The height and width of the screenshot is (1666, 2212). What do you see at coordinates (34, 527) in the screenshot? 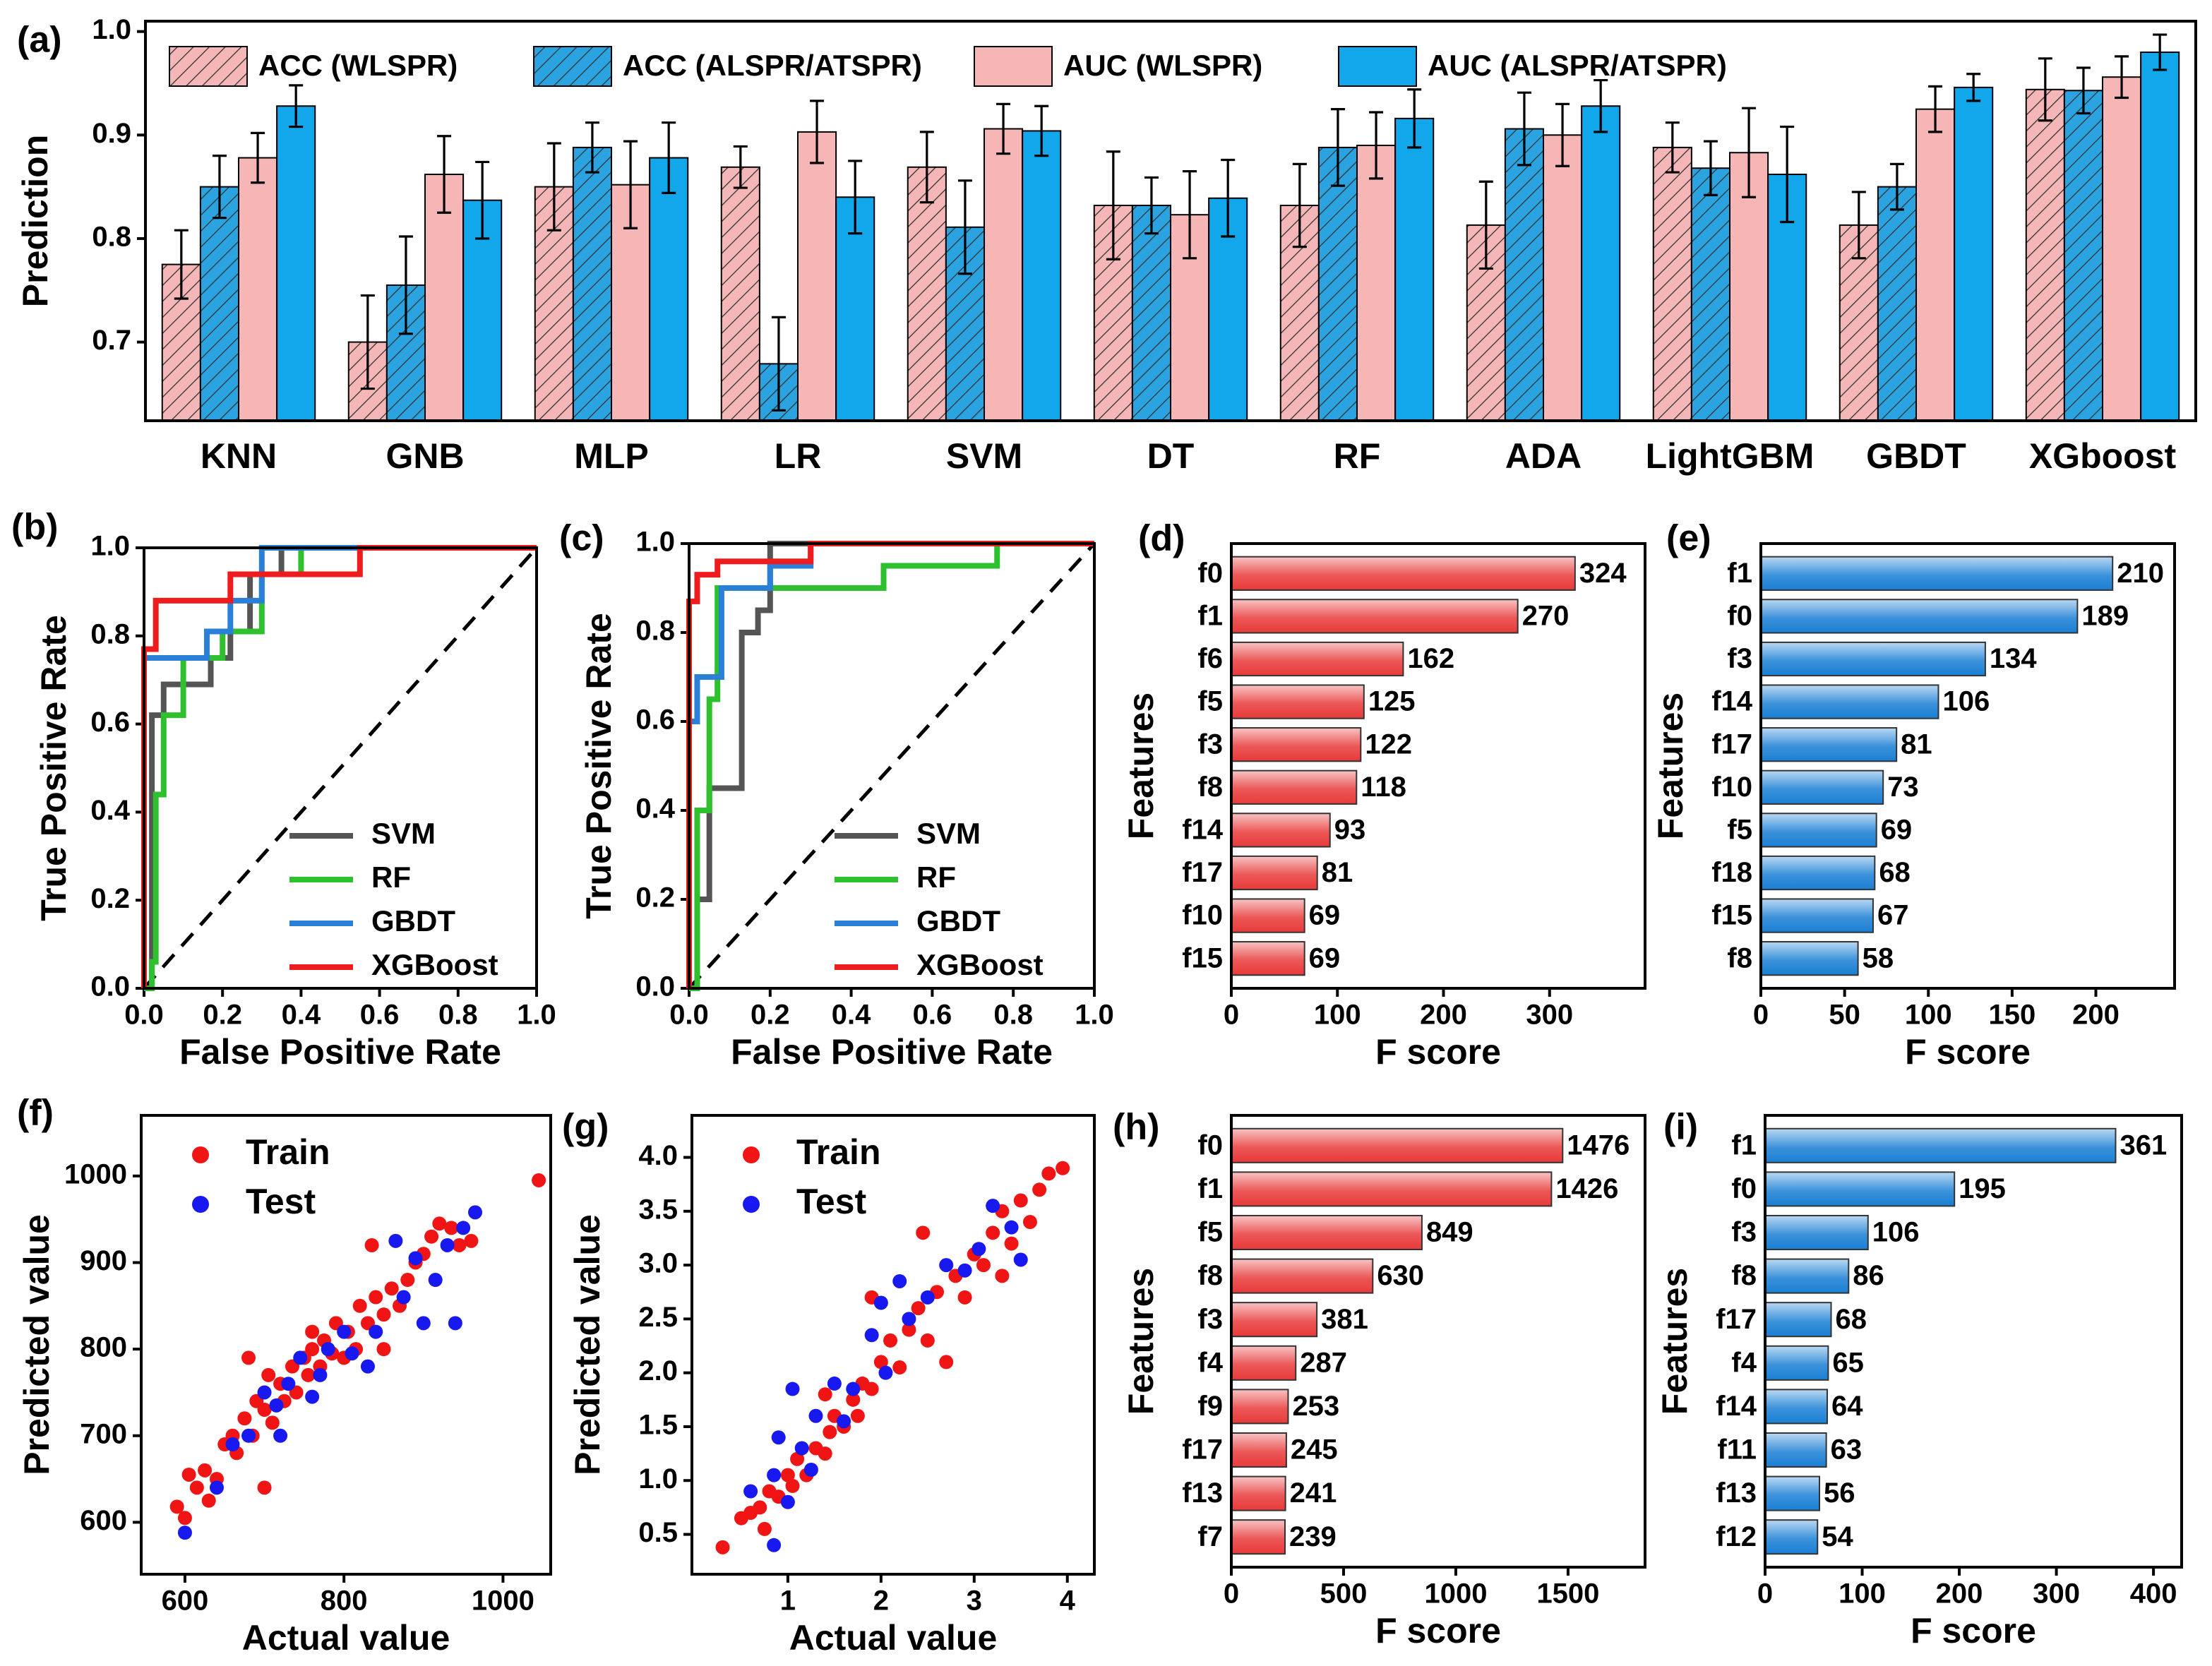
I see `panel-label: (b)` at bounding box center [34, 527].